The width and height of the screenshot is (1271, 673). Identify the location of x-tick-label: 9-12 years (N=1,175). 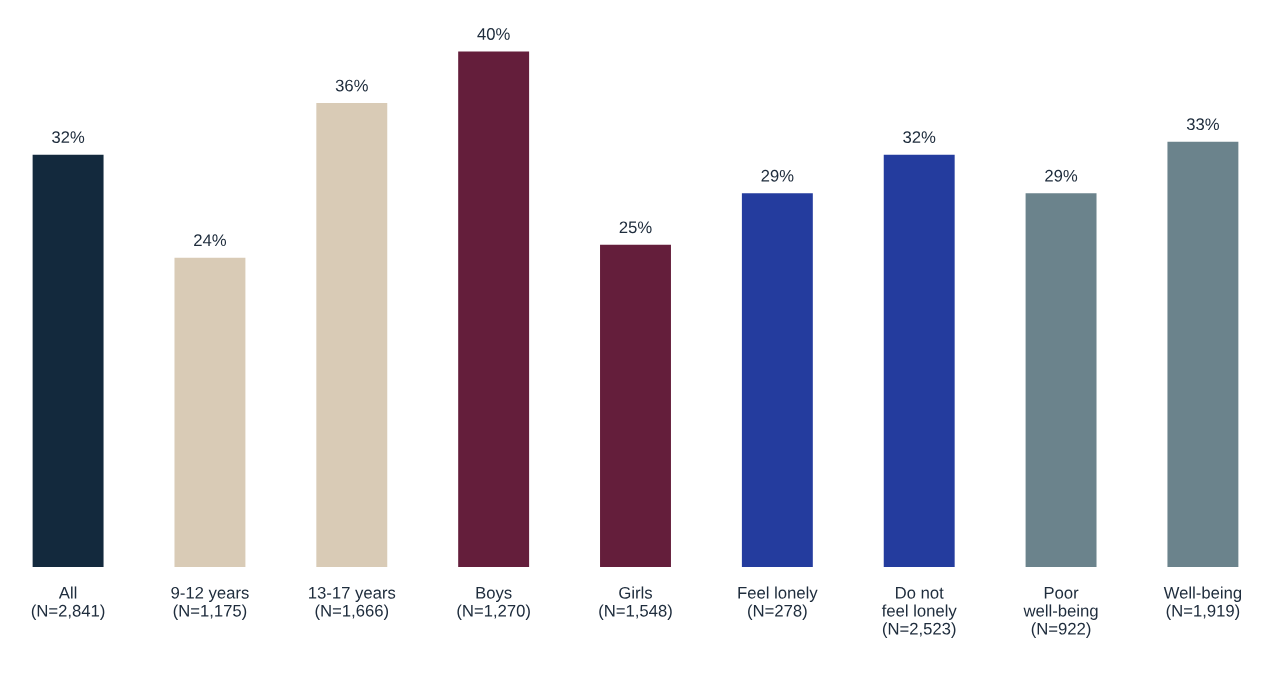
(210, 603).